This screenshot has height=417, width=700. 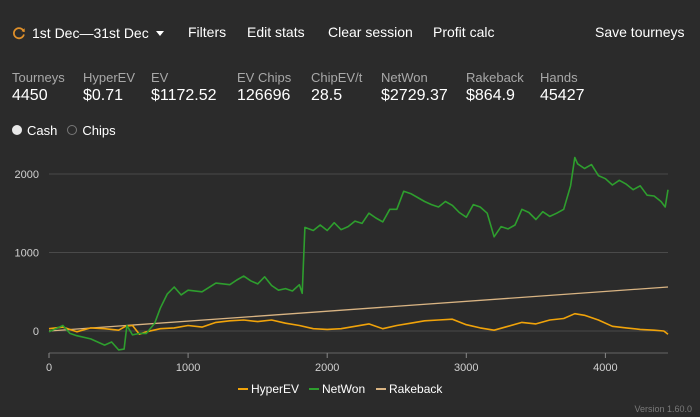 What do you see at coordinates (42, 130) in the screenshot?
I see `cash-radio-label: Cash` at bounding box center [42, 130].